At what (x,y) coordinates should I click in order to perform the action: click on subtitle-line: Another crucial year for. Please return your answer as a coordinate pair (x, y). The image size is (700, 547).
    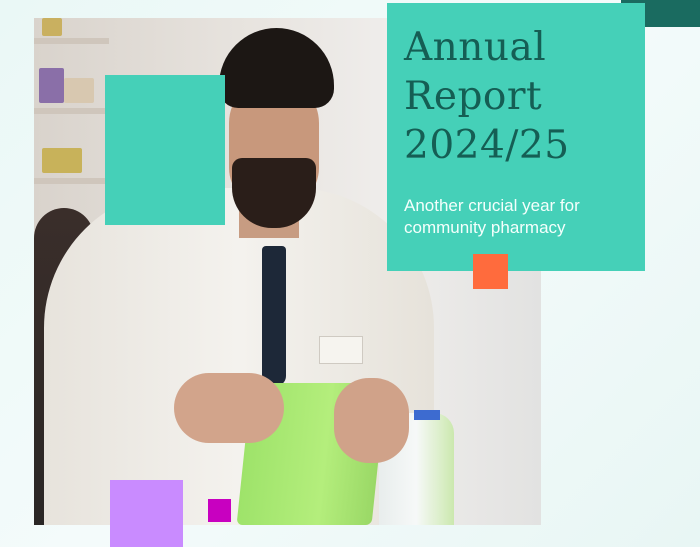
    Looking at the image, I should click on (492, 205).